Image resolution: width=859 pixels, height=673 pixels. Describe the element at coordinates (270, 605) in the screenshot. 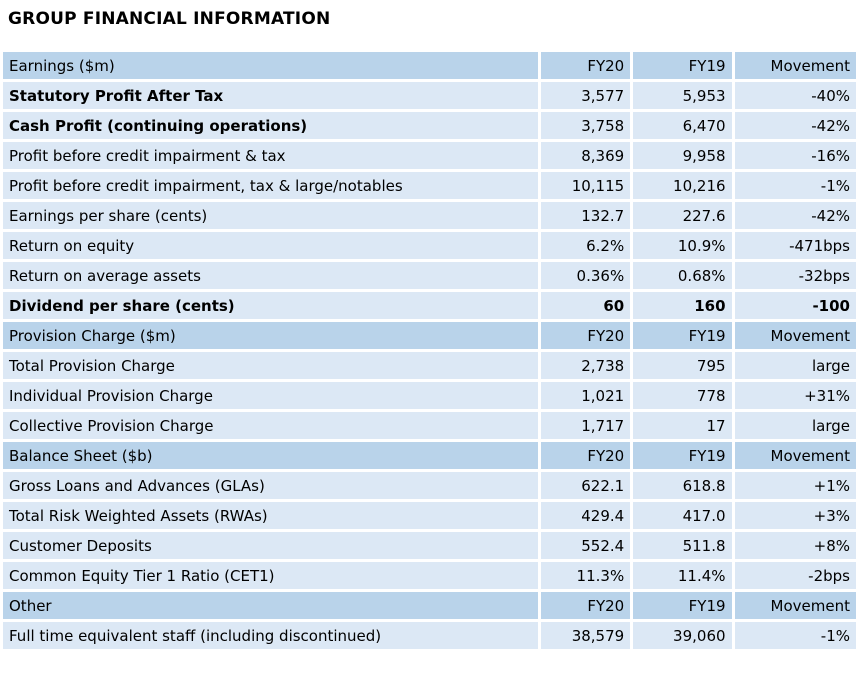

I see `section-title: Other` at that location.